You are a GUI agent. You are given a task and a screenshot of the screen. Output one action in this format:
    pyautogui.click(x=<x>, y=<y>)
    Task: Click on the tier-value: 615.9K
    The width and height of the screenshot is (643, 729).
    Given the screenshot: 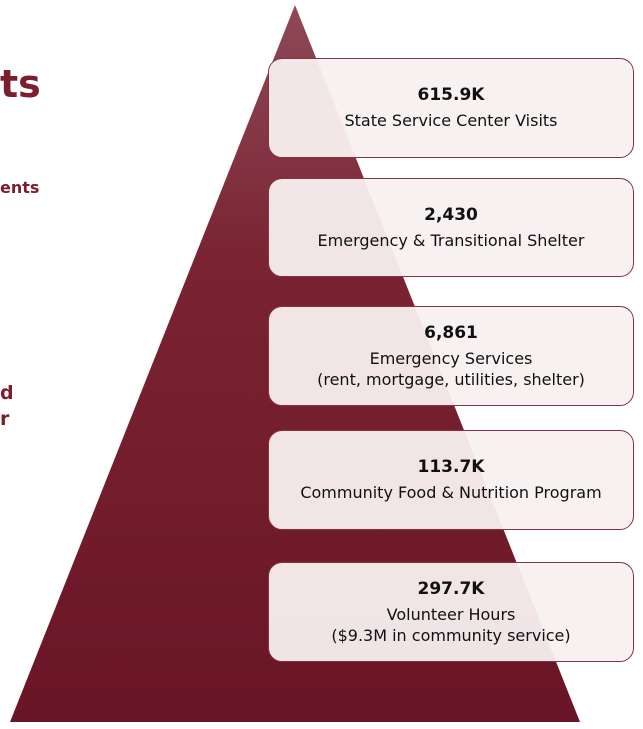 What is the action you would take?
    pyautogui.click(x=451, y=95)
    